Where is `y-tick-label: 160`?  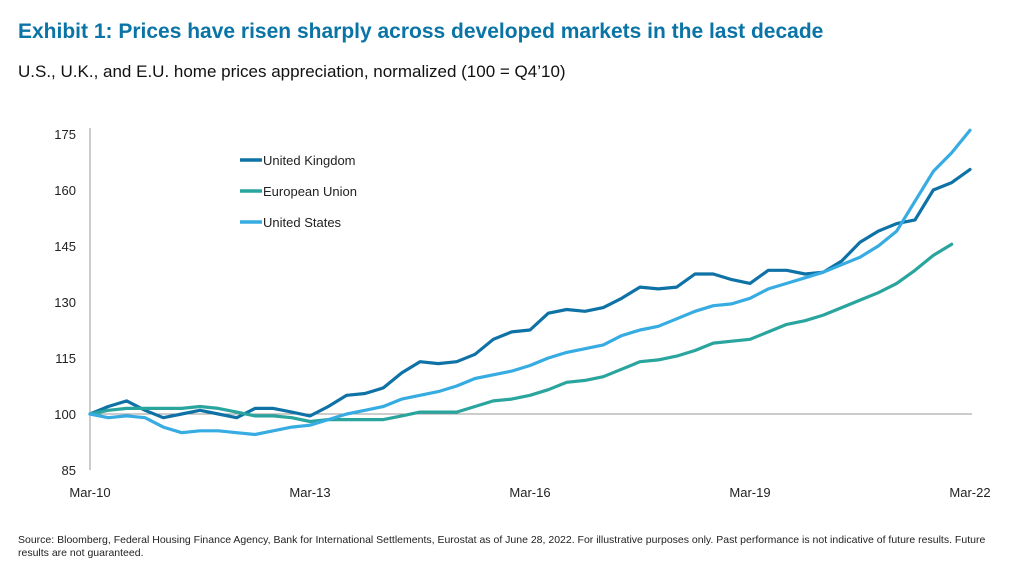
y-tick-label: 160 is located at coordinates (65, 190).